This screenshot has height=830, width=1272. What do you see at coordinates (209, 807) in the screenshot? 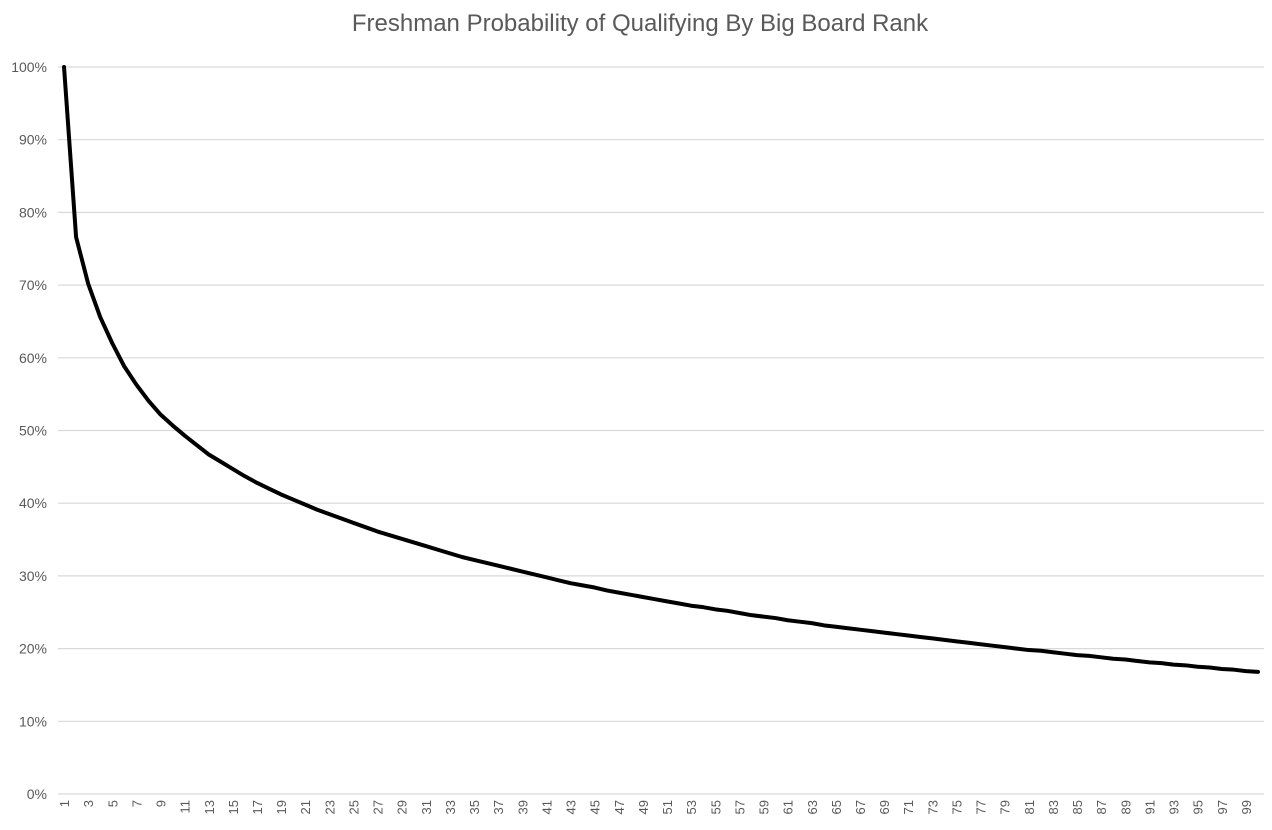
I see `x-tick-label: 13` at bounding box center [209, 807].